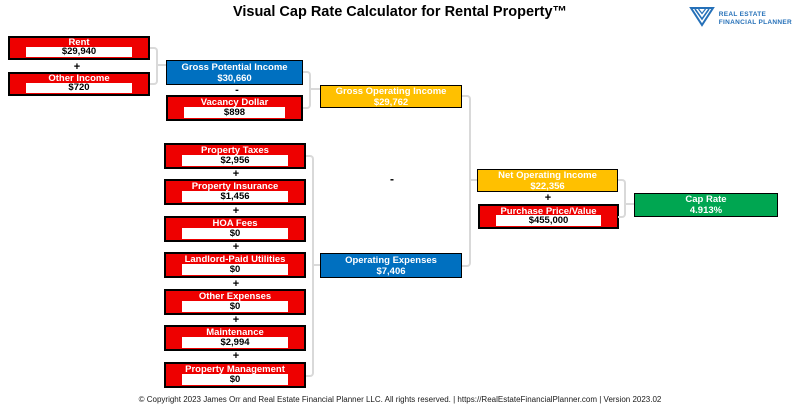  I want to click on other-expenses-box: Other Expenses $0, so click(235, 302).